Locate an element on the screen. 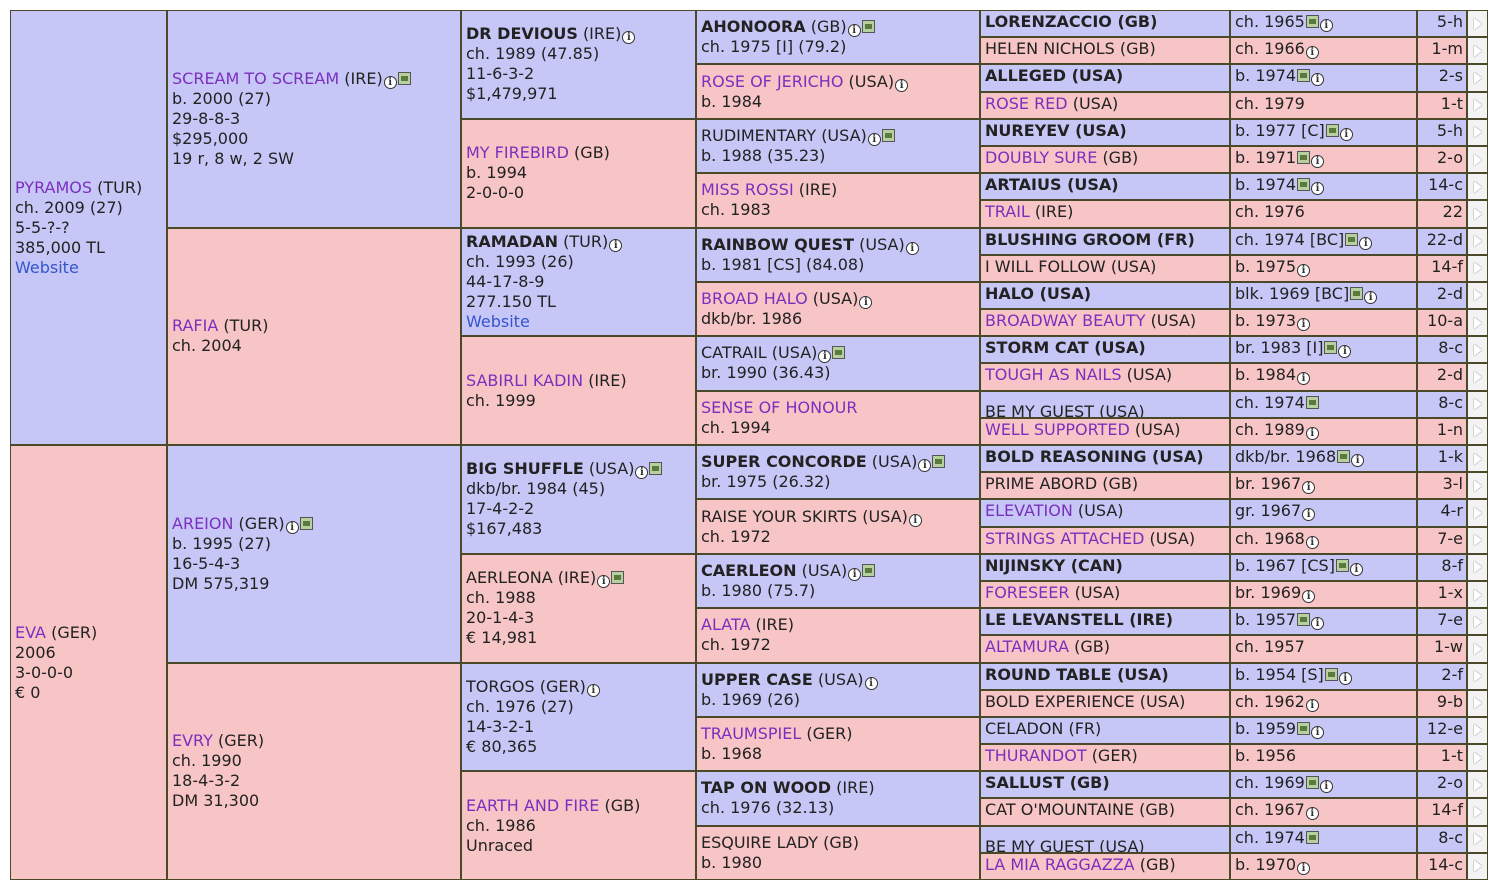  horse-name: TOUGH AS NAILS is located at coordinates (1053, 375).